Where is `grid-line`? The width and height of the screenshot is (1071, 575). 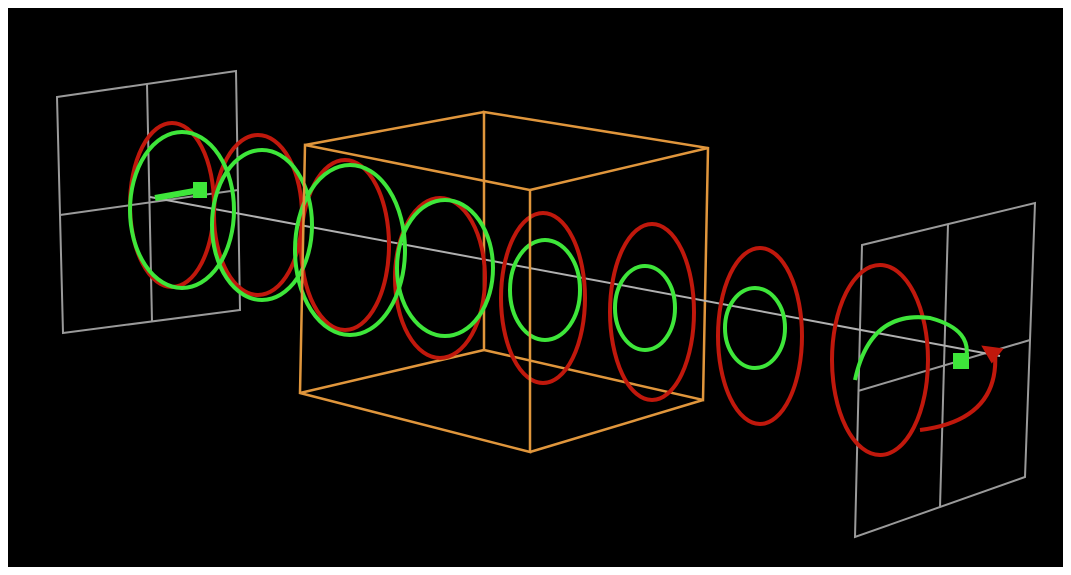 grid-line is located at coordinates (149, 202).